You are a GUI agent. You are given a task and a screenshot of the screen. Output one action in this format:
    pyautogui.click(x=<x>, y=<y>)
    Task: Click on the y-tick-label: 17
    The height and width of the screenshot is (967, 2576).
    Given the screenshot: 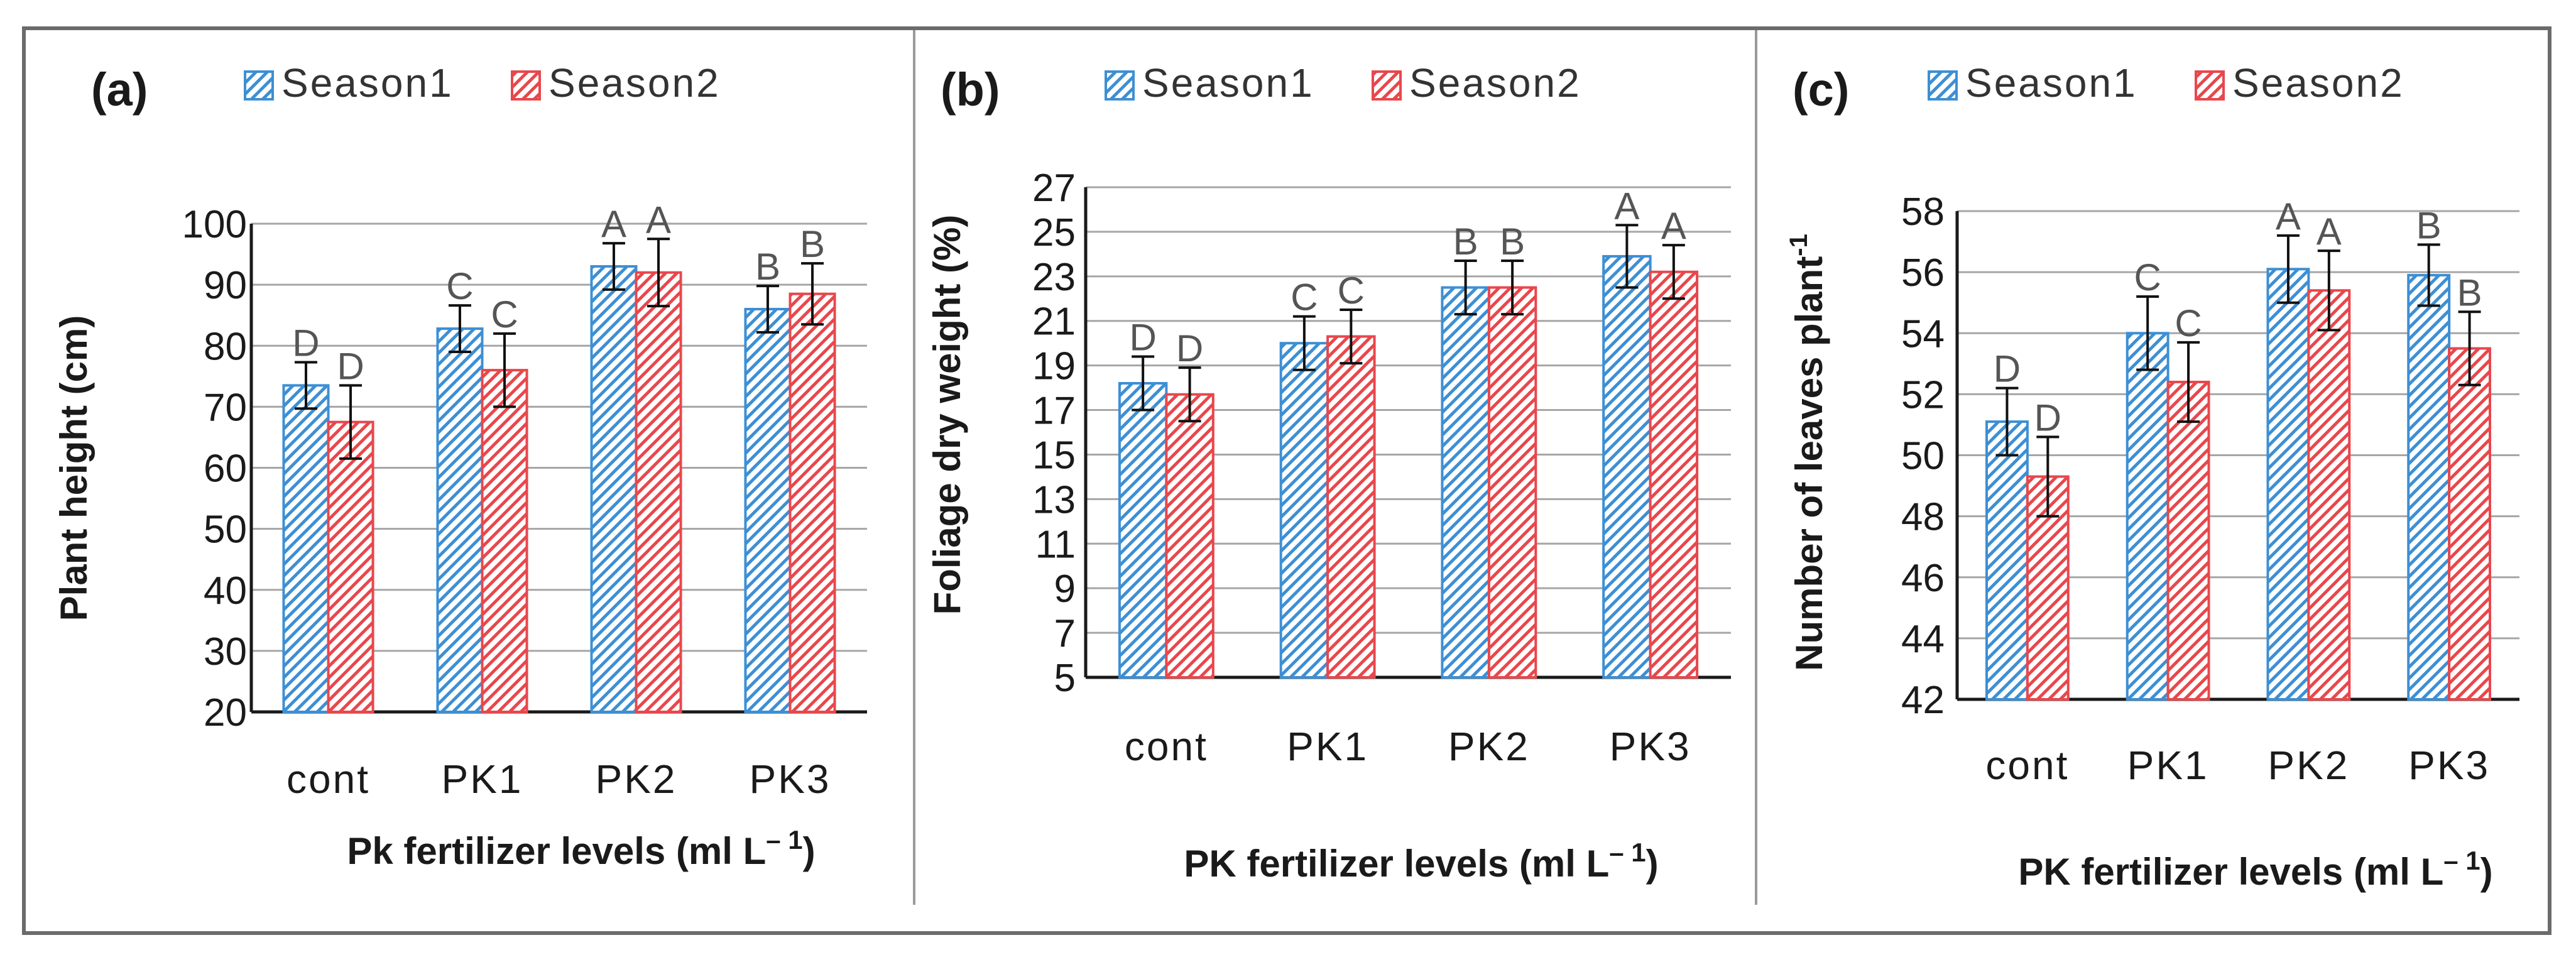 What is the action you would take?
    pyautogui.click(x=1054, y=411)
    